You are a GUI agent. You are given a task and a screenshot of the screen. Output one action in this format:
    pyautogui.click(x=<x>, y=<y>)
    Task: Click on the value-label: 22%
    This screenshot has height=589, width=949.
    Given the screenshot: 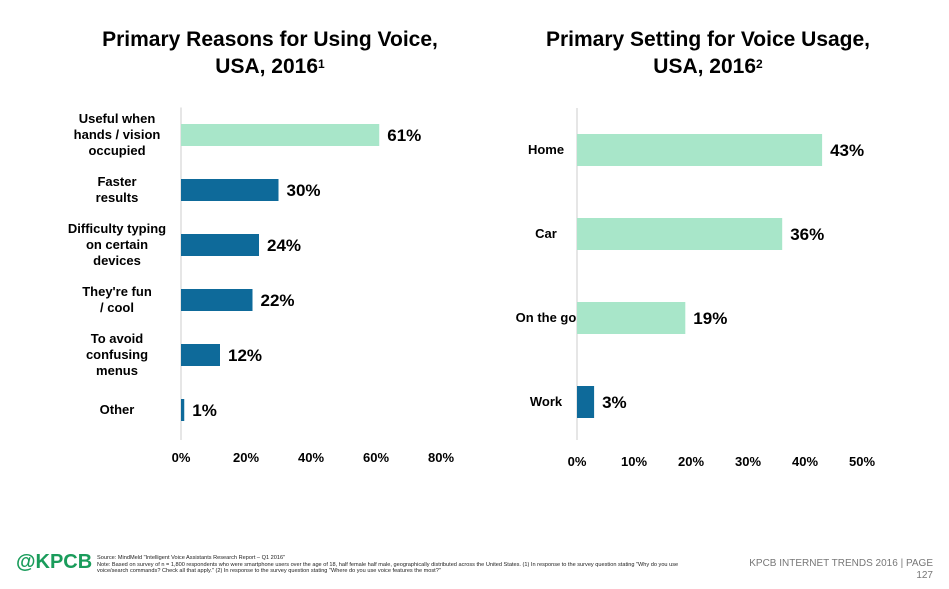 What is the action you would take?
    pyautogui.click(x=278, y=300)
    